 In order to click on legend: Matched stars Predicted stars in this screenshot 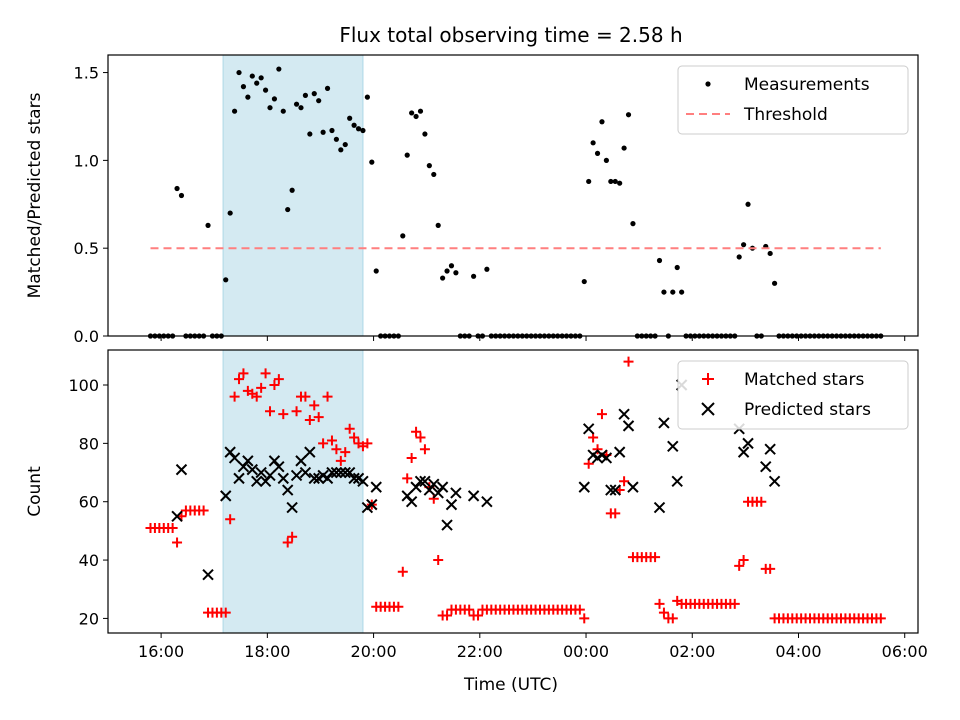, I will do `click(793, 395)`.